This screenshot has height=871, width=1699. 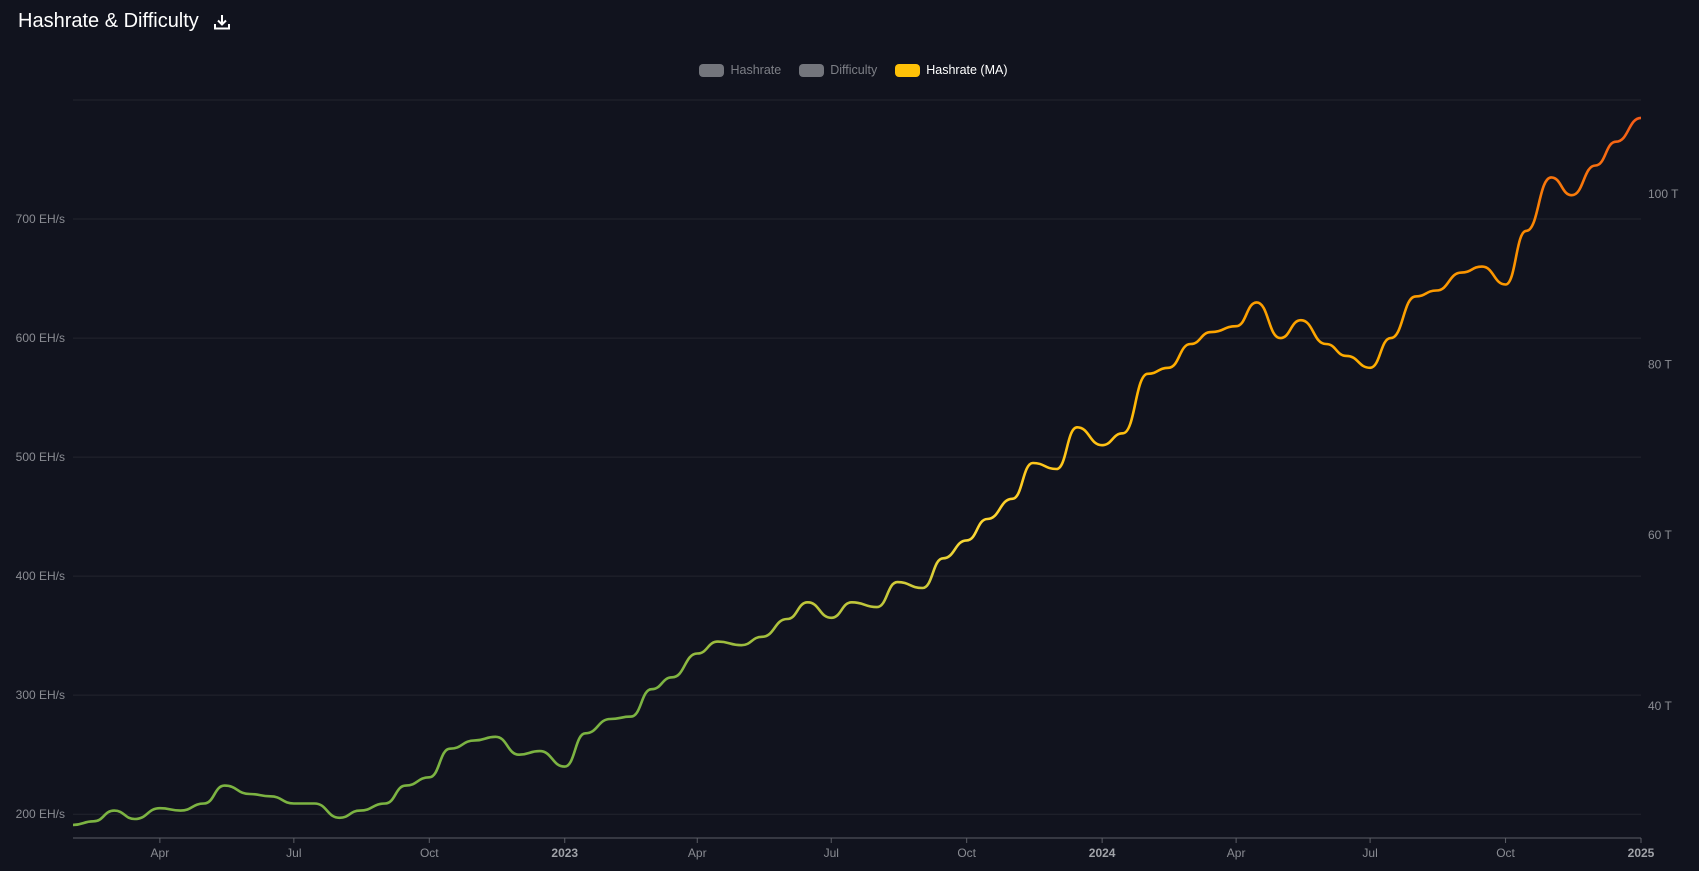 What do you see at coordinates (712, 70) in the screenshot?
I see `legend-swatch-hashrate` at bounding box center [712, 70].